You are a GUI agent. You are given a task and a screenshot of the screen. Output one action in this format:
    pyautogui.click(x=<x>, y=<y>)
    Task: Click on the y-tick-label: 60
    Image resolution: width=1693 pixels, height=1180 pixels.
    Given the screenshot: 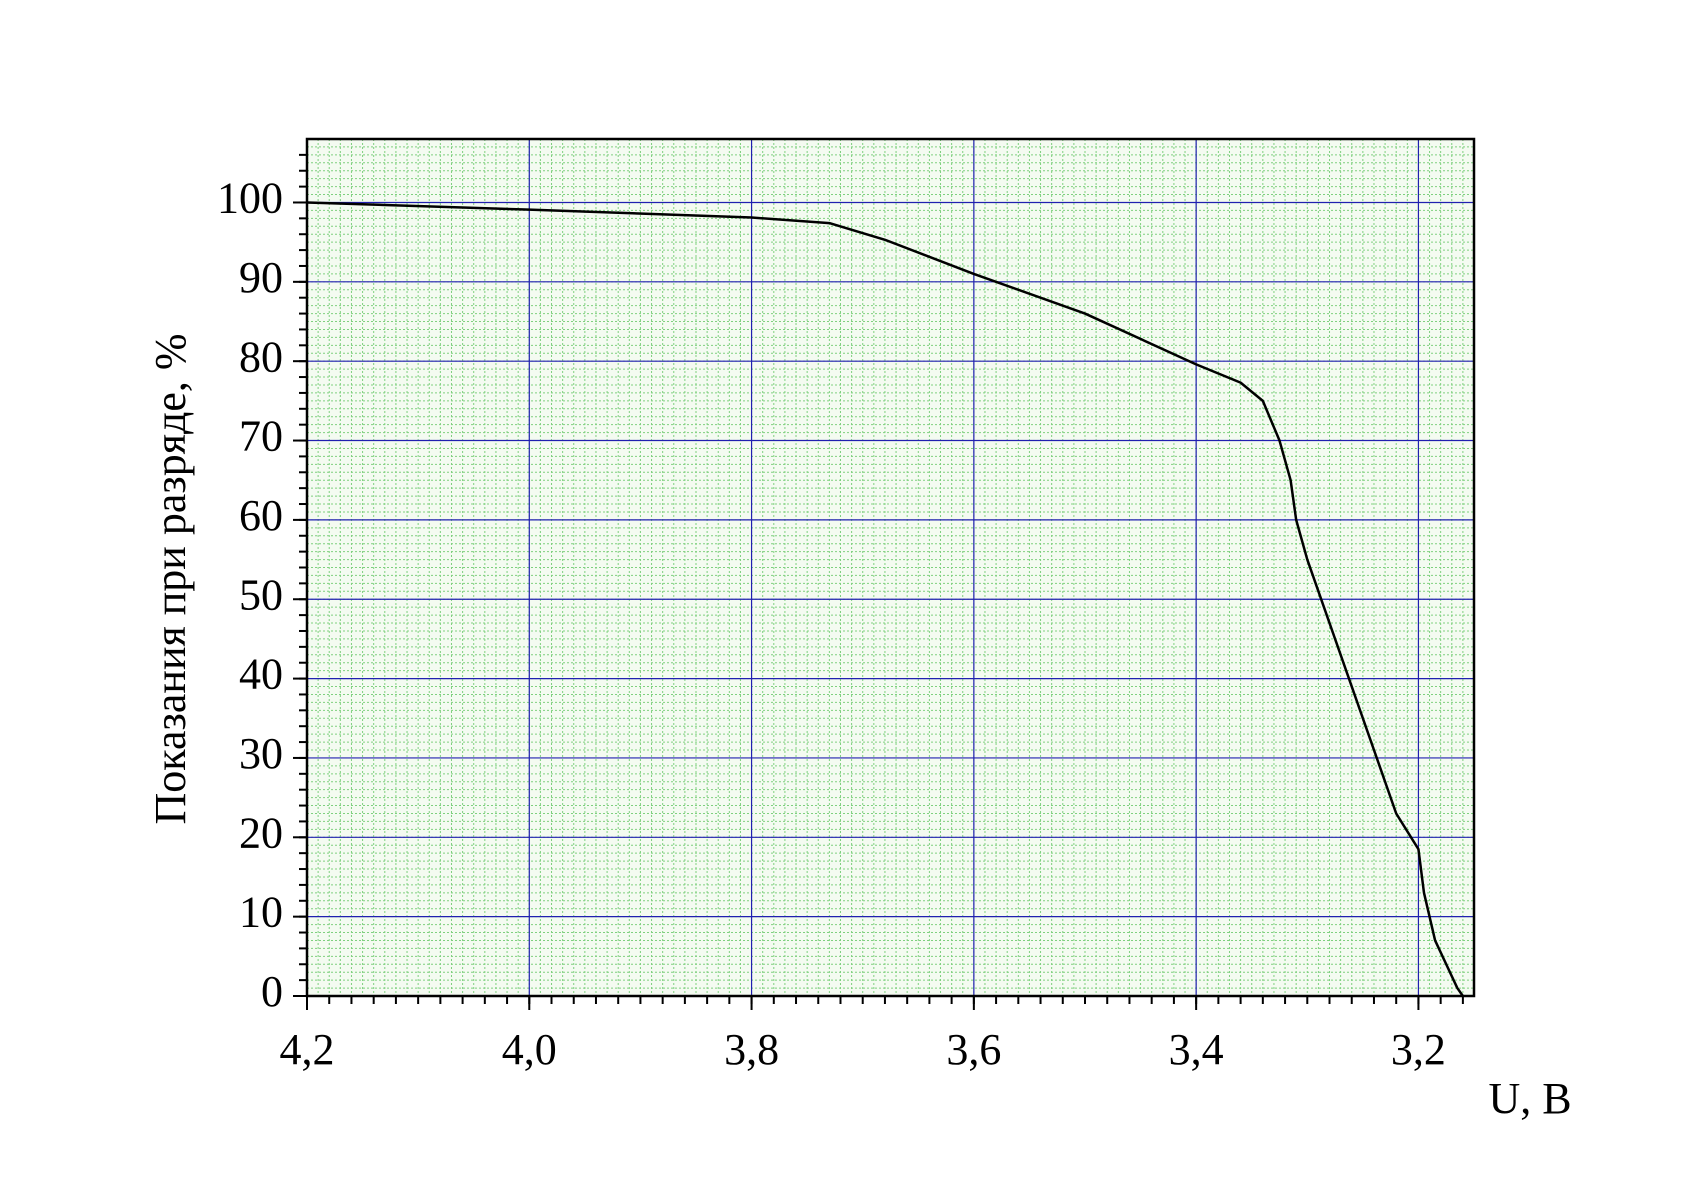 What is the action you would take?
    pyautogui.click(x=261, y=515)
    